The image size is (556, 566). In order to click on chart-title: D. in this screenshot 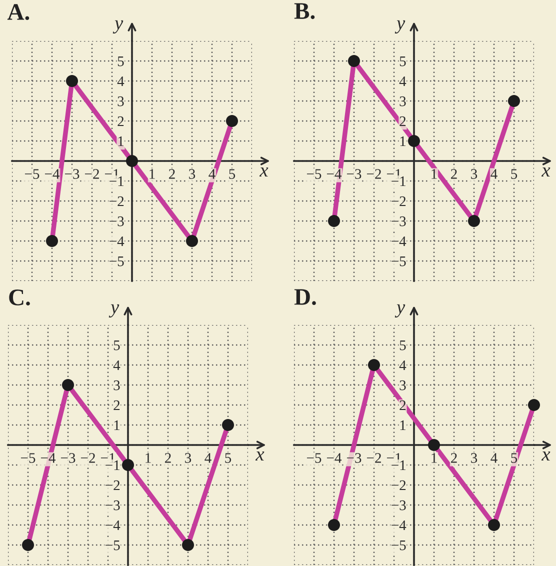, I will do `click(305, 297)`.